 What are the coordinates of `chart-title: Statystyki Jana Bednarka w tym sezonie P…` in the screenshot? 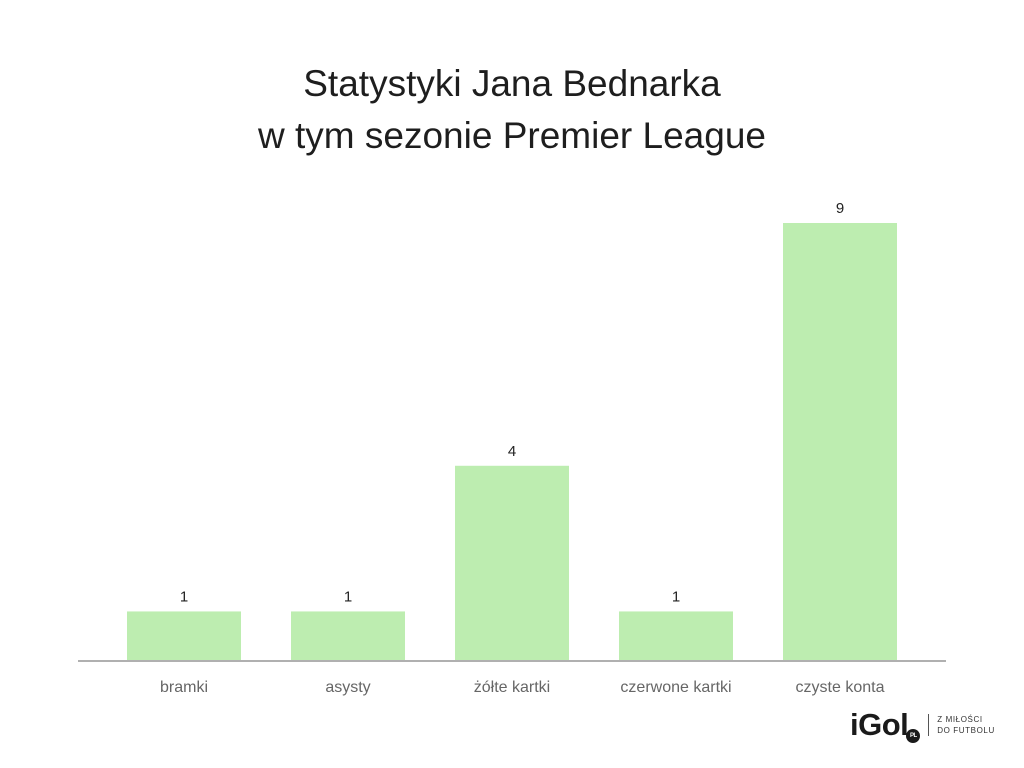 It's located at (512, 110).